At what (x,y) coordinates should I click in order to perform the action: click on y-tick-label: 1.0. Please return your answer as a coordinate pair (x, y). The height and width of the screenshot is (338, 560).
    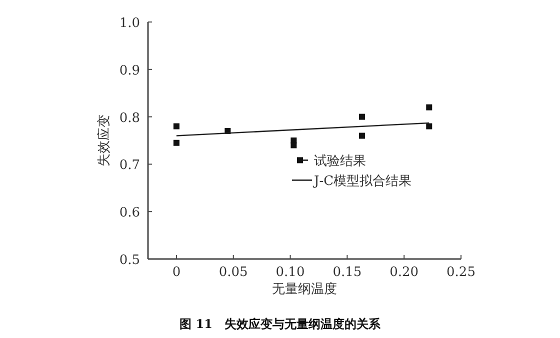
    Looking at the image, I should click on (129, 23).